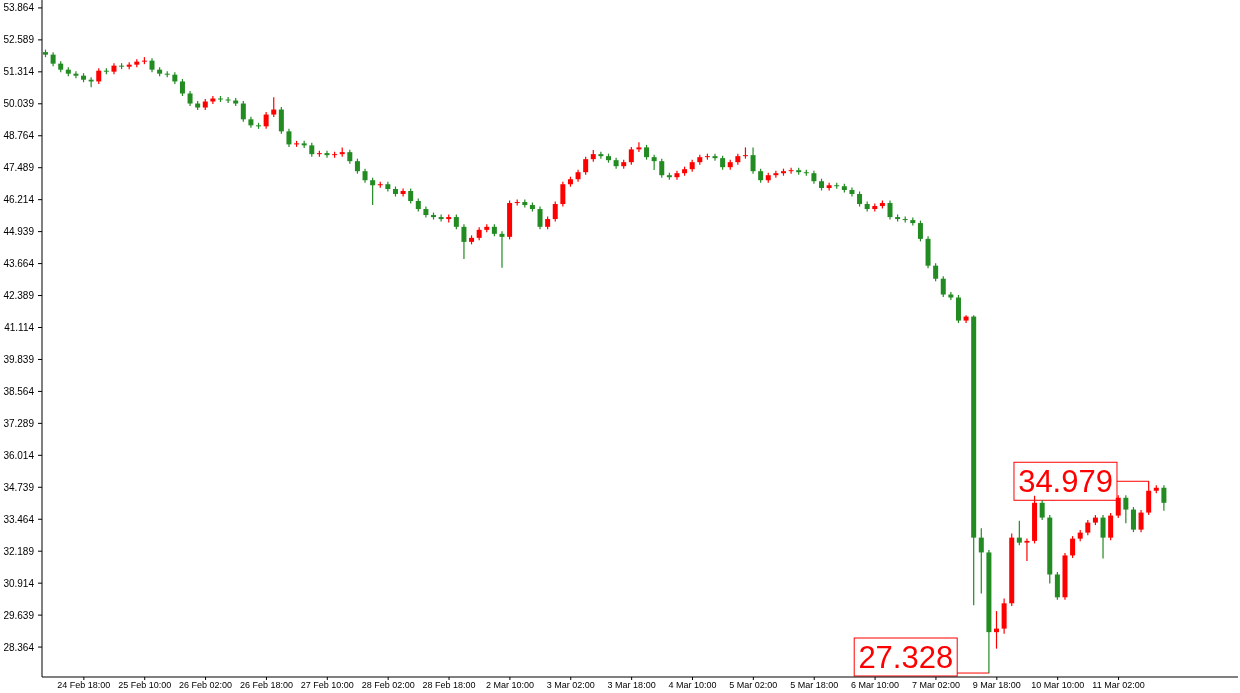  What do you see at coordinates (814, 685) in the screenshot?
I see `x-tick-label: 5 Mar 18:00` at bounding box center [814, 685].